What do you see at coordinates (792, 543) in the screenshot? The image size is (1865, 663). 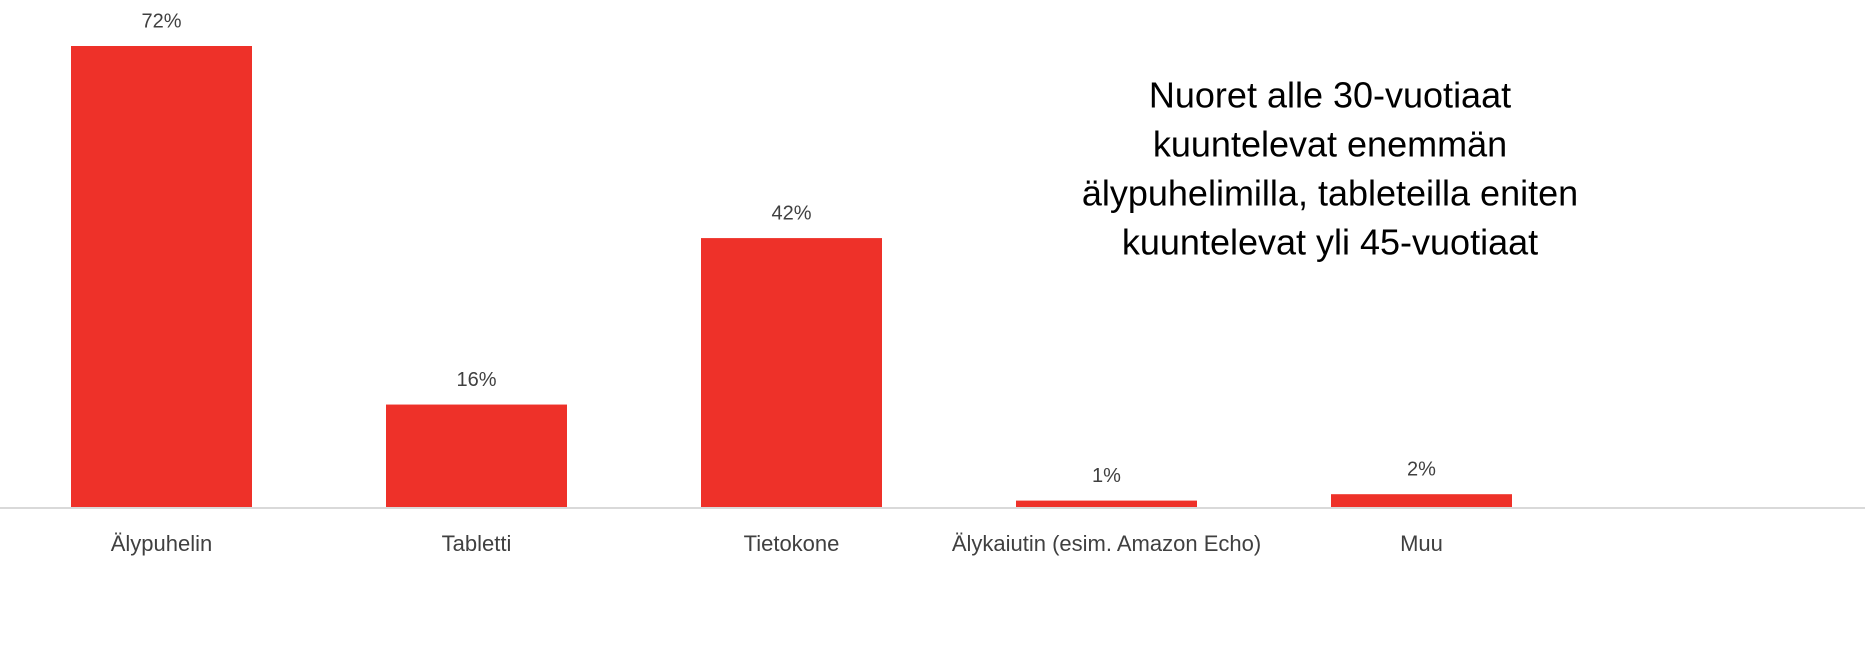 I see `x-tick-label: Tietokone` at bounding box center [792, 543].